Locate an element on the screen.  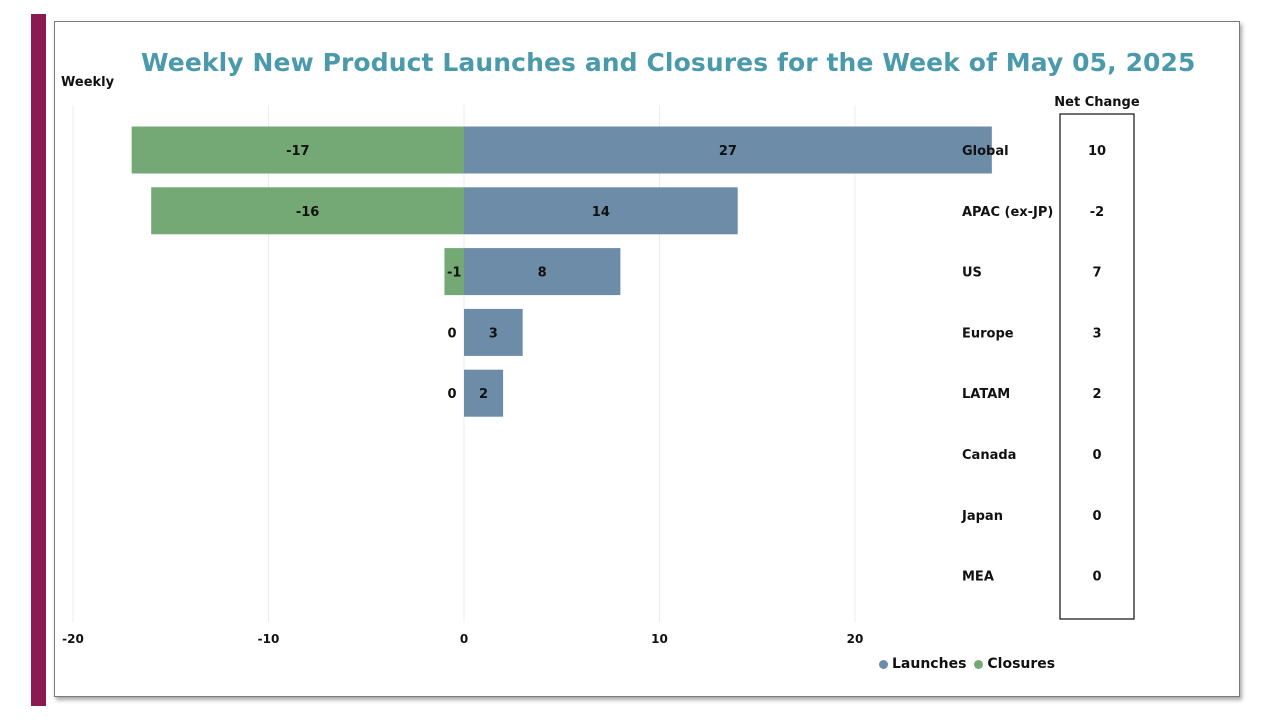
category-label: MEA is located at coordinates (978, 577).